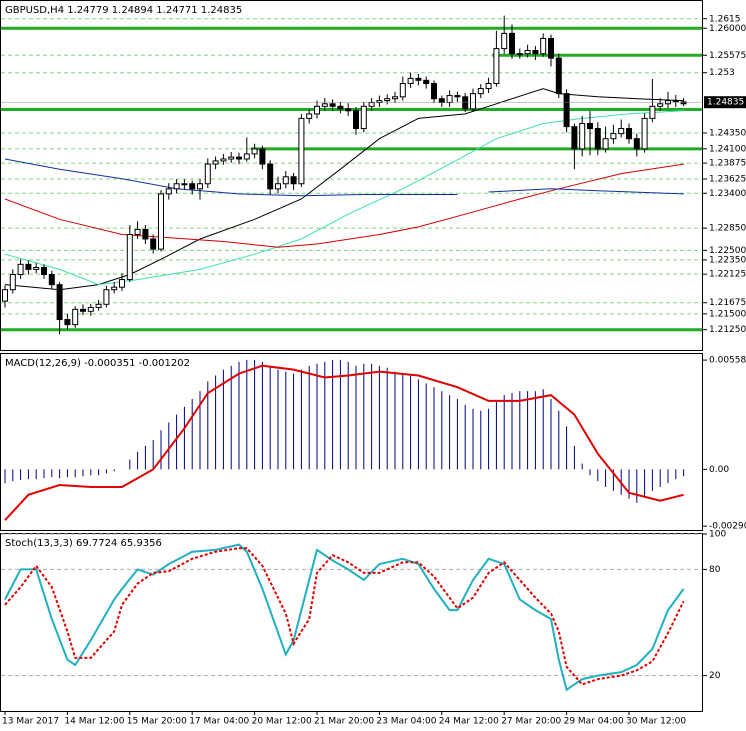  What do you see at coordinates (727, 361) in the screenshot?
I see `y-tick-label: 0.005588` at bounding box center [727, 361].